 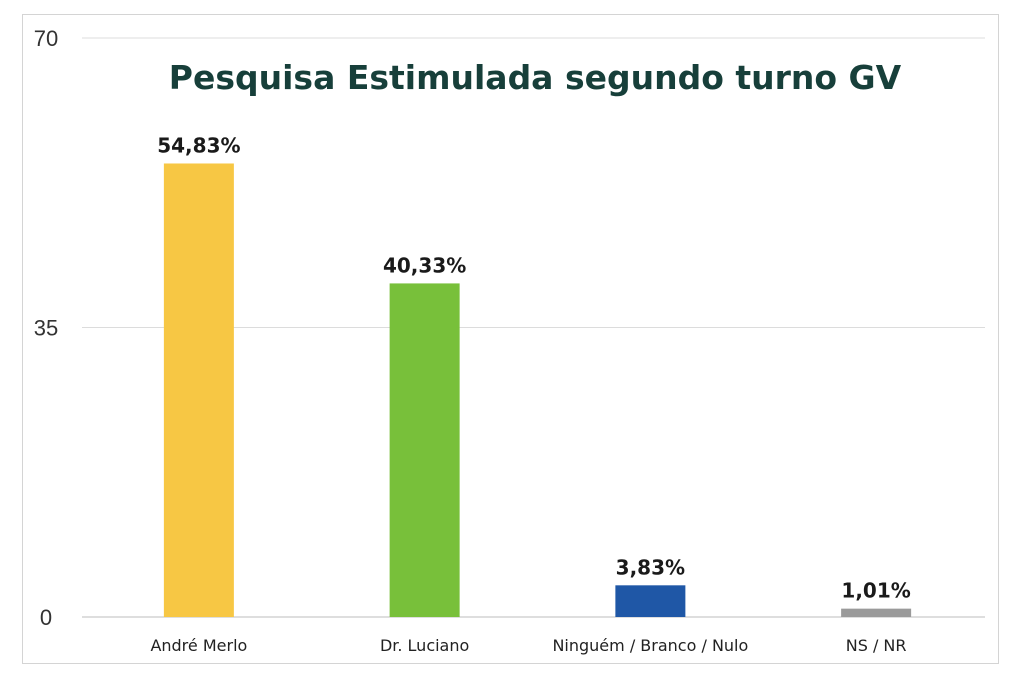 I want to click on category-label: André Merlo, so click(x=198, y=645).